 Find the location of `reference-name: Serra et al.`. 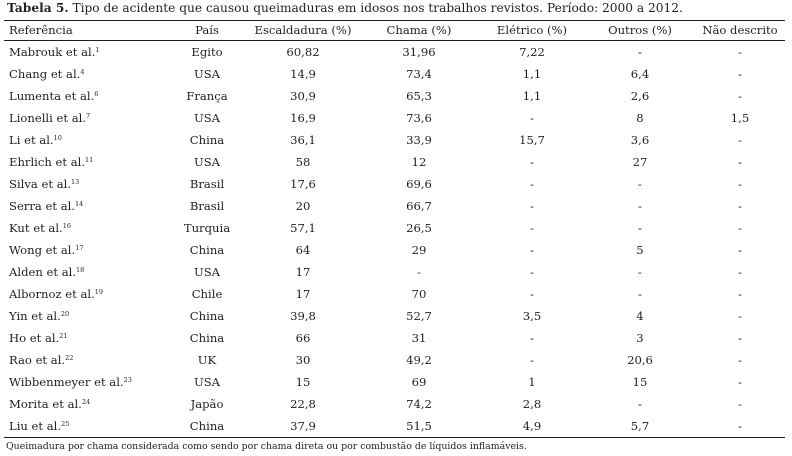

reference-name: Serra et al. is located at coordinates (42, 206).